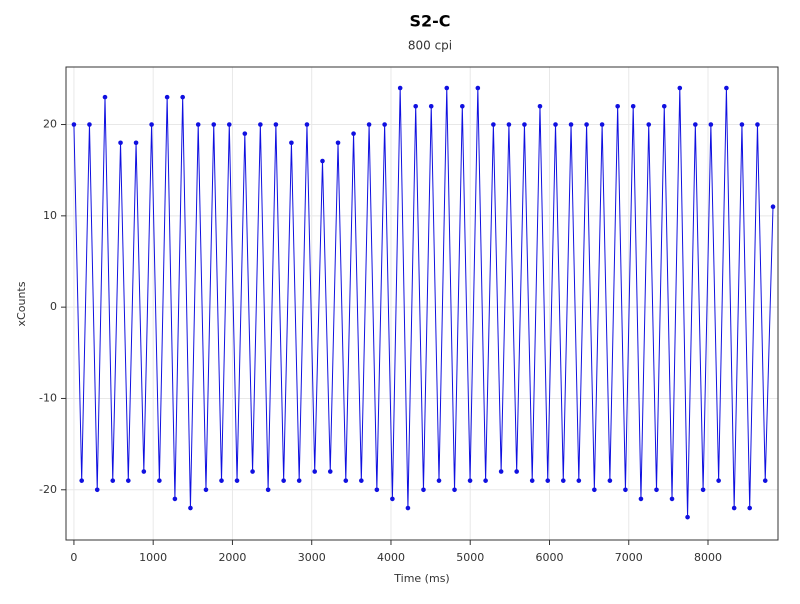 The image size is (800, 604). Describe the element at coordinates (73, 557) in the screenshot. I see `x-tick-label: 0` at that location.